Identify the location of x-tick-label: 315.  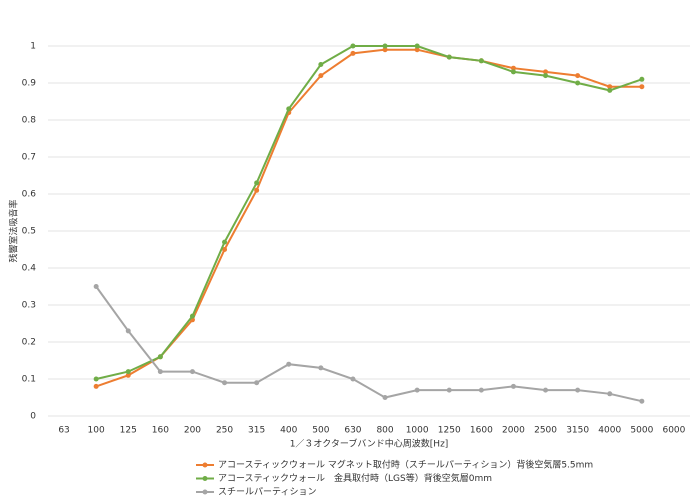
(256, 431).